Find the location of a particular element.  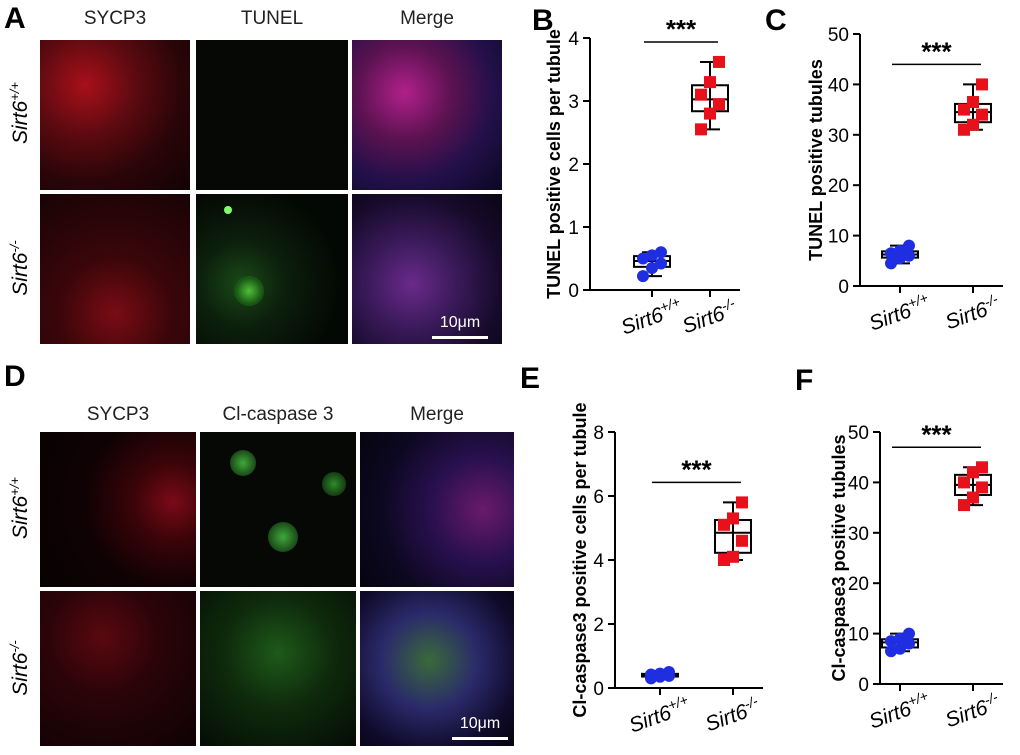

row-label-ko: Sirt6-/- is located at coordinates (20, 668).